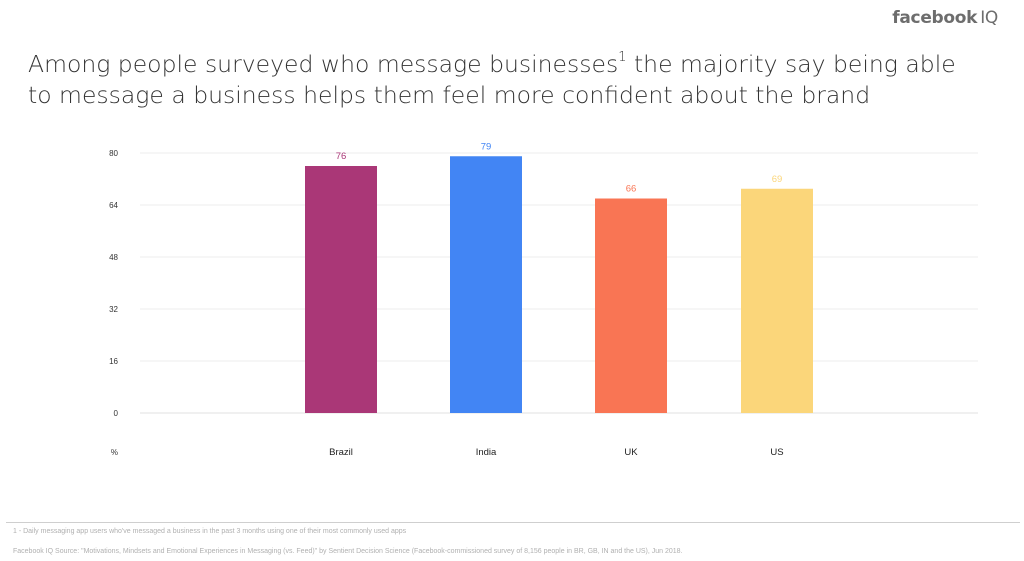  I want to click on bar-us, so click(777, 300).